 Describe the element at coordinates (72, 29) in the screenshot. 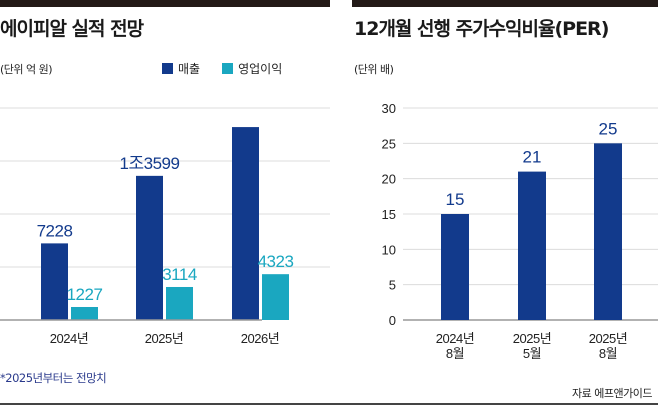

I see `left-chart-title: 에이피알 실적 전망` at that location.